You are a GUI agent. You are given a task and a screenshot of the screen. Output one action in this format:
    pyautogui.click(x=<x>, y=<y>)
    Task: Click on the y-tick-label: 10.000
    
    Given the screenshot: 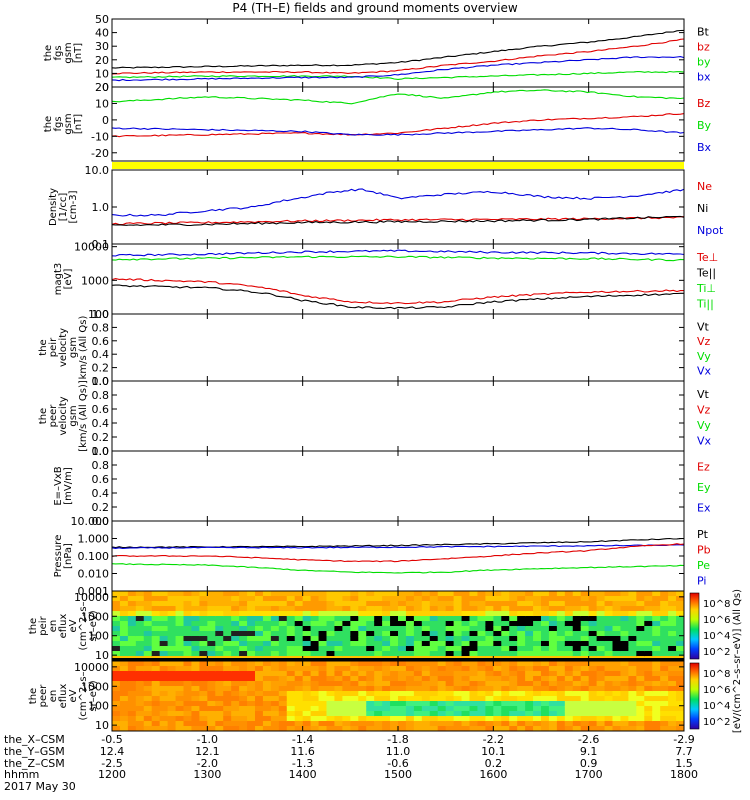 What is the action you would take?
    pyautogui.click(x=90, y=521)
    